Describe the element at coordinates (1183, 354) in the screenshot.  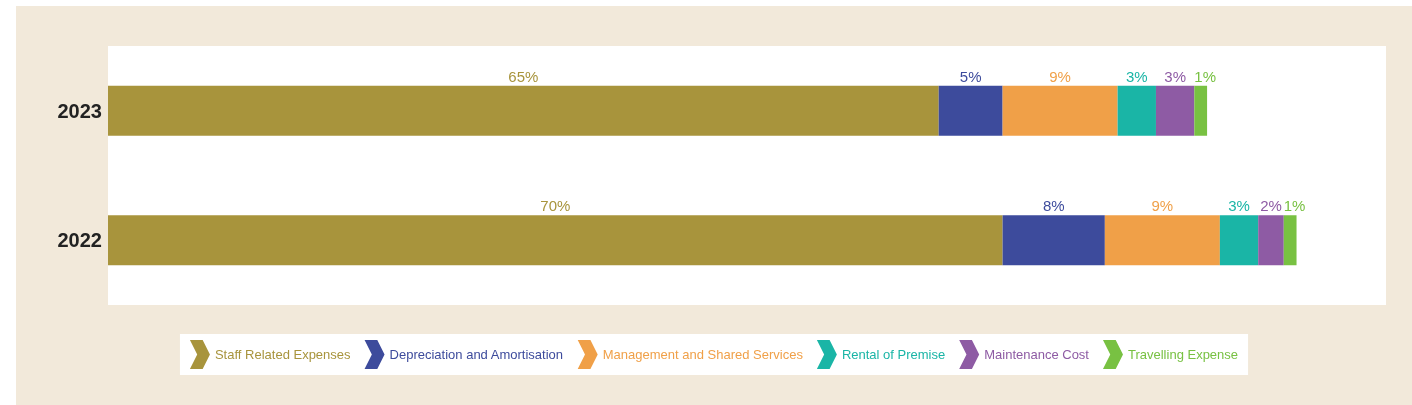
I see `legend-label: Travelling Expense` at that location.